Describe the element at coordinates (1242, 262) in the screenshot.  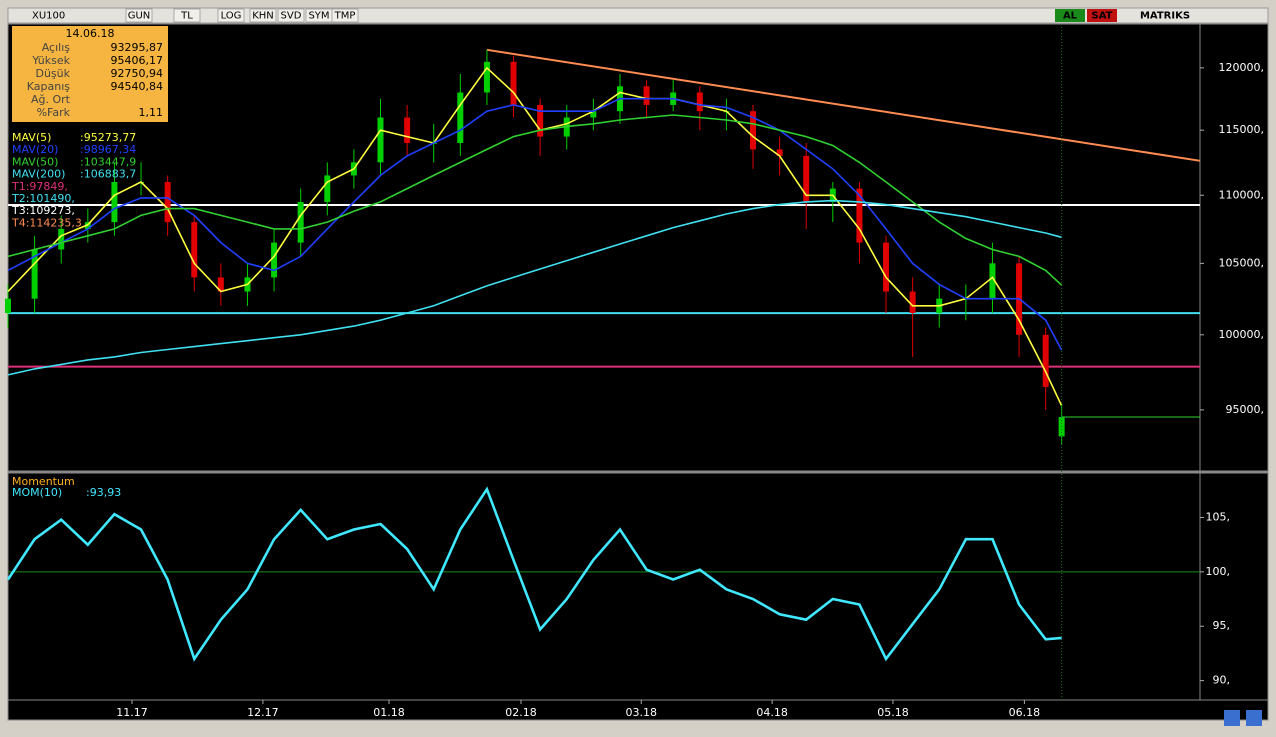
I see `y-tick-label: 105000,` at that location.